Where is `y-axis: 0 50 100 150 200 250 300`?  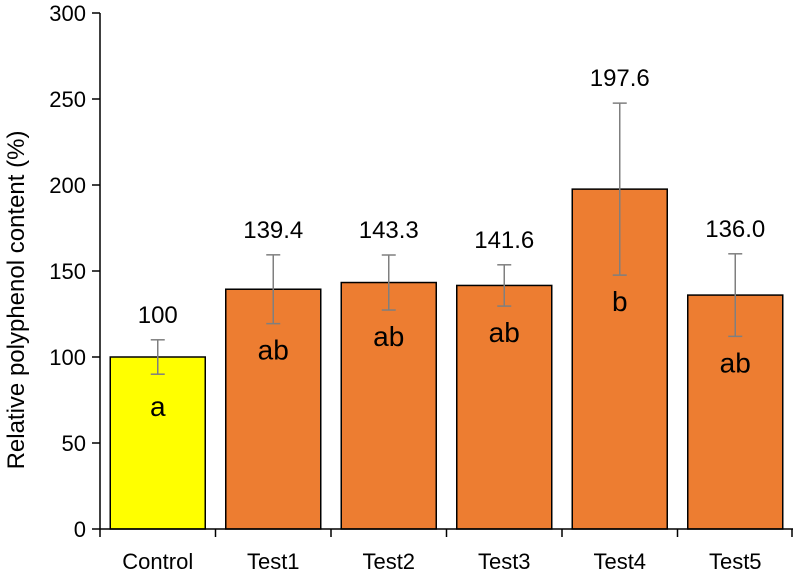 y-axis: 0 50 100 150 200 250 300 is located at coordinates (75, 271).